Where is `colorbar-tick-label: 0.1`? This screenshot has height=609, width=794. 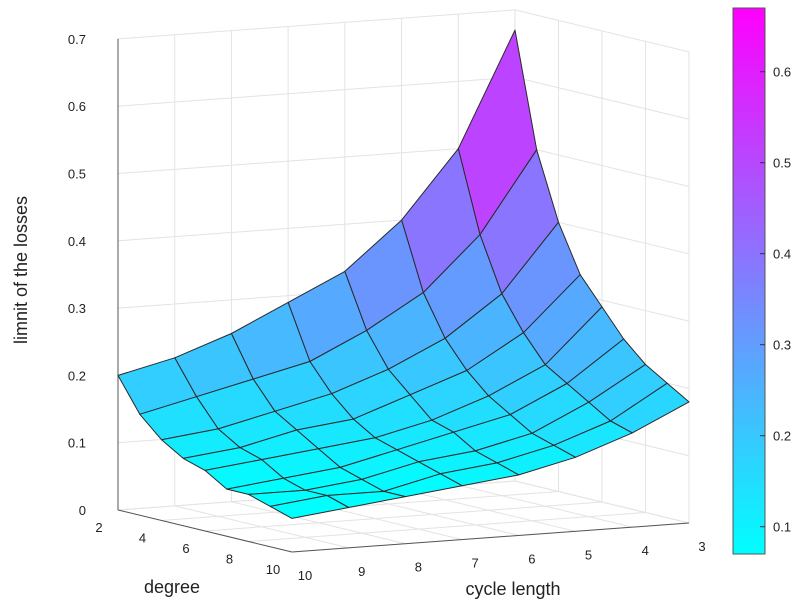
colorbar-tick-label: 0.1 is located at coordinates (782, 527).